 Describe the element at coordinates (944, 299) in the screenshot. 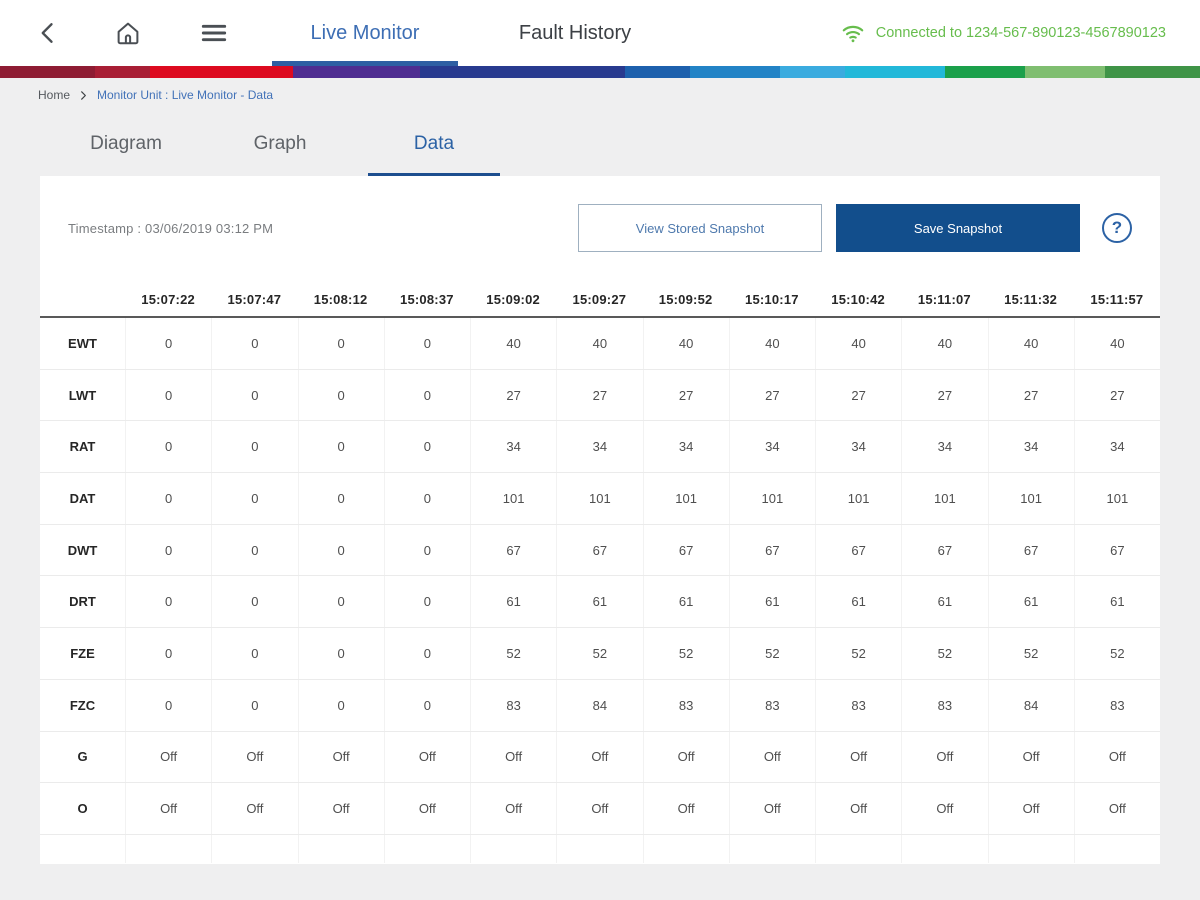

I see `time-column-header: 15:11:07` at that location.